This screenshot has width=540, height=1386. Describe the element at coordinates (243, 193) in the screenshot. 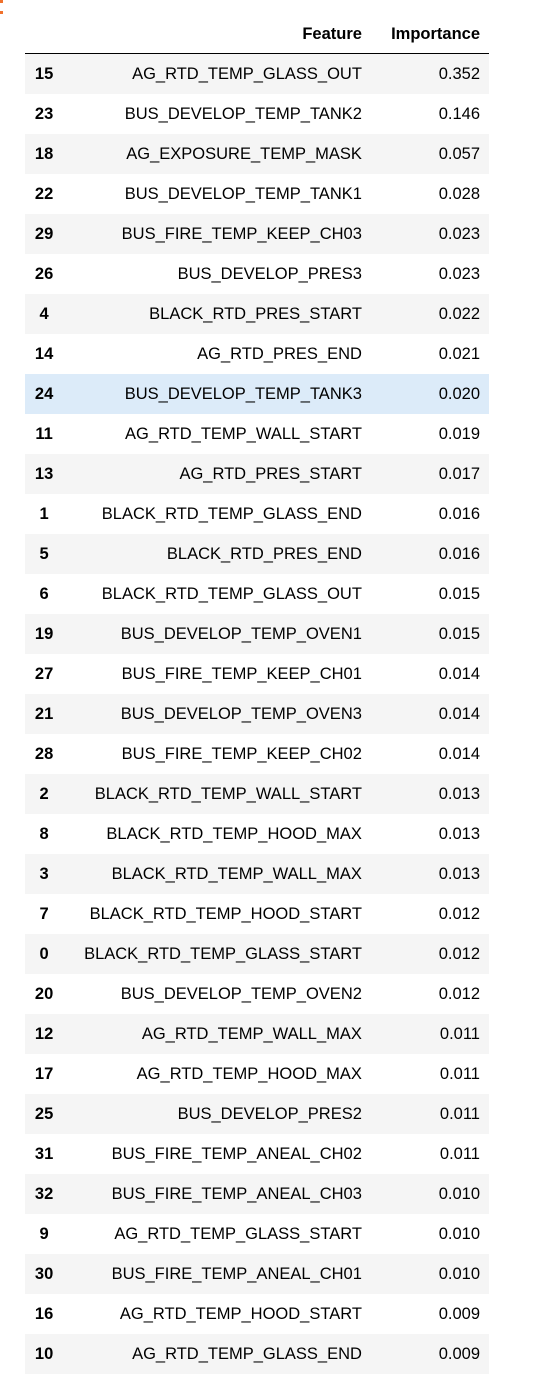

I see `feature-cell: BUS_DEVELOP_TEMP_TANK1` at that location.